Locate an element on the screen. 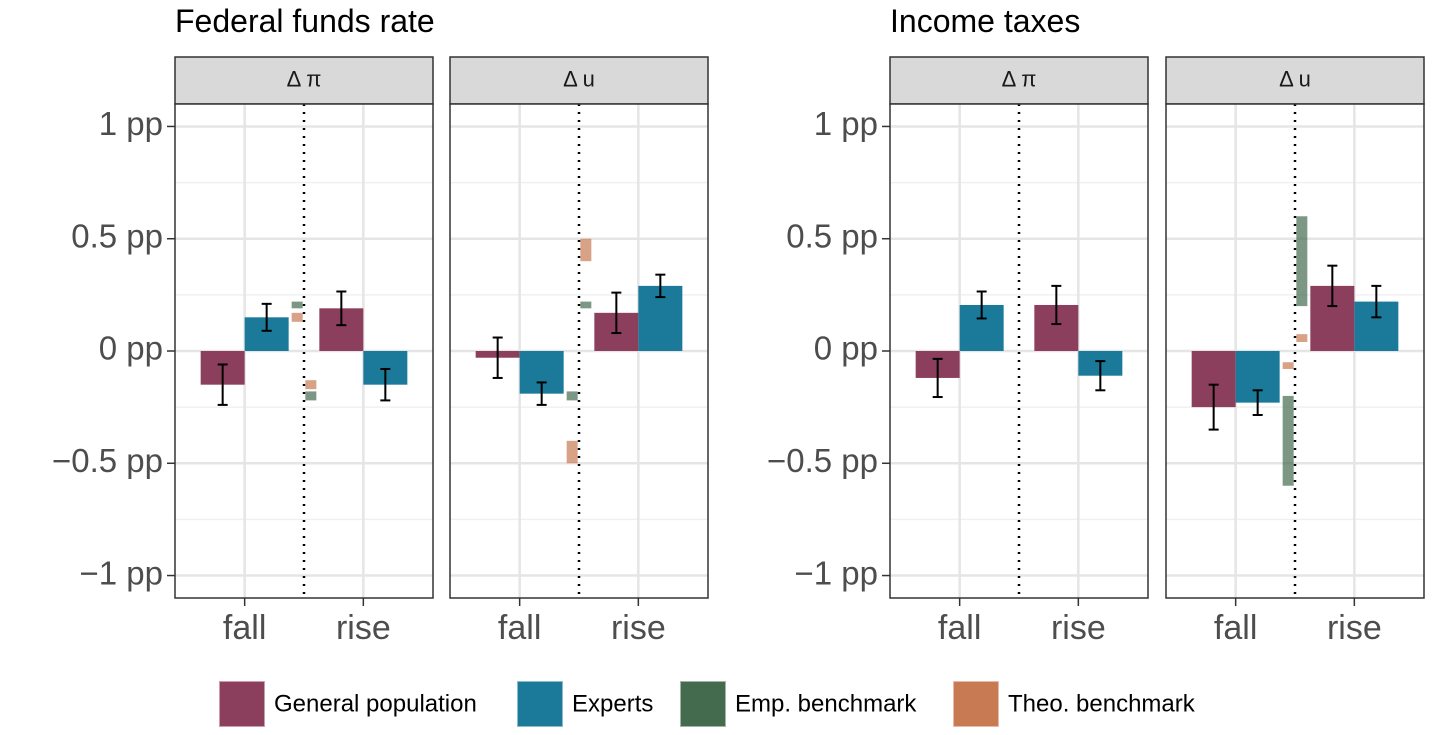  legend-label: Theo. benchmark is located at coordinates (1102, 703).